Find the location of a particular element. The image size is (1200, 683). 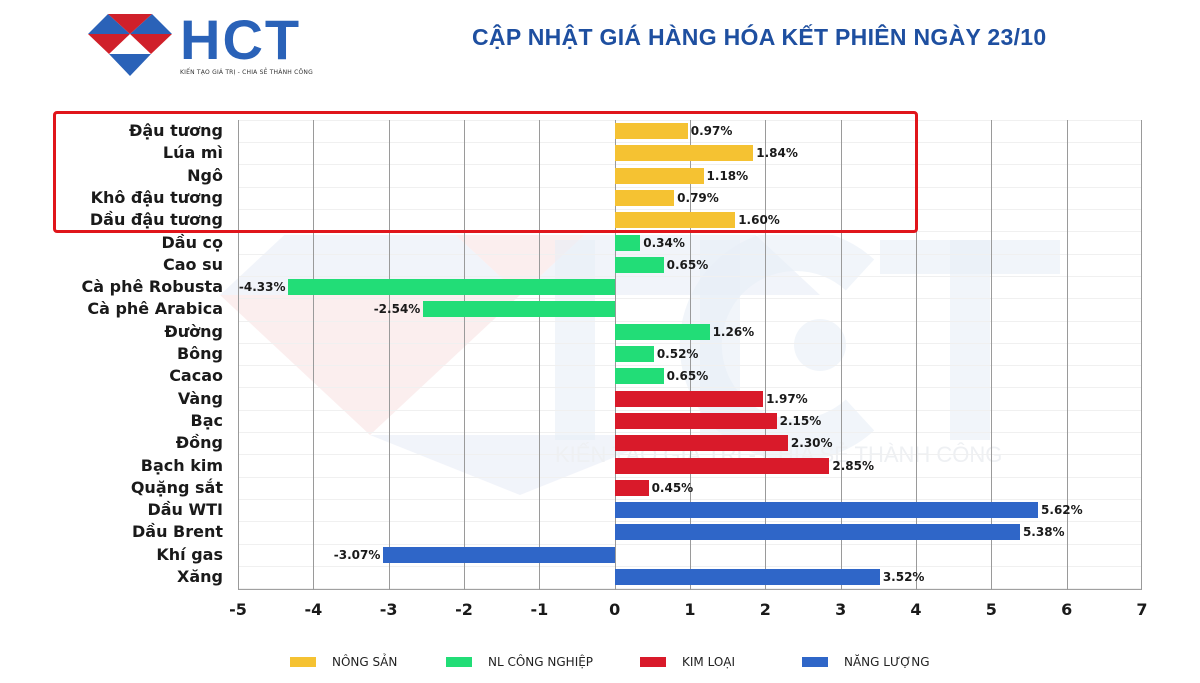

category-label: Bạch kim is located at coordinates (181, 465).